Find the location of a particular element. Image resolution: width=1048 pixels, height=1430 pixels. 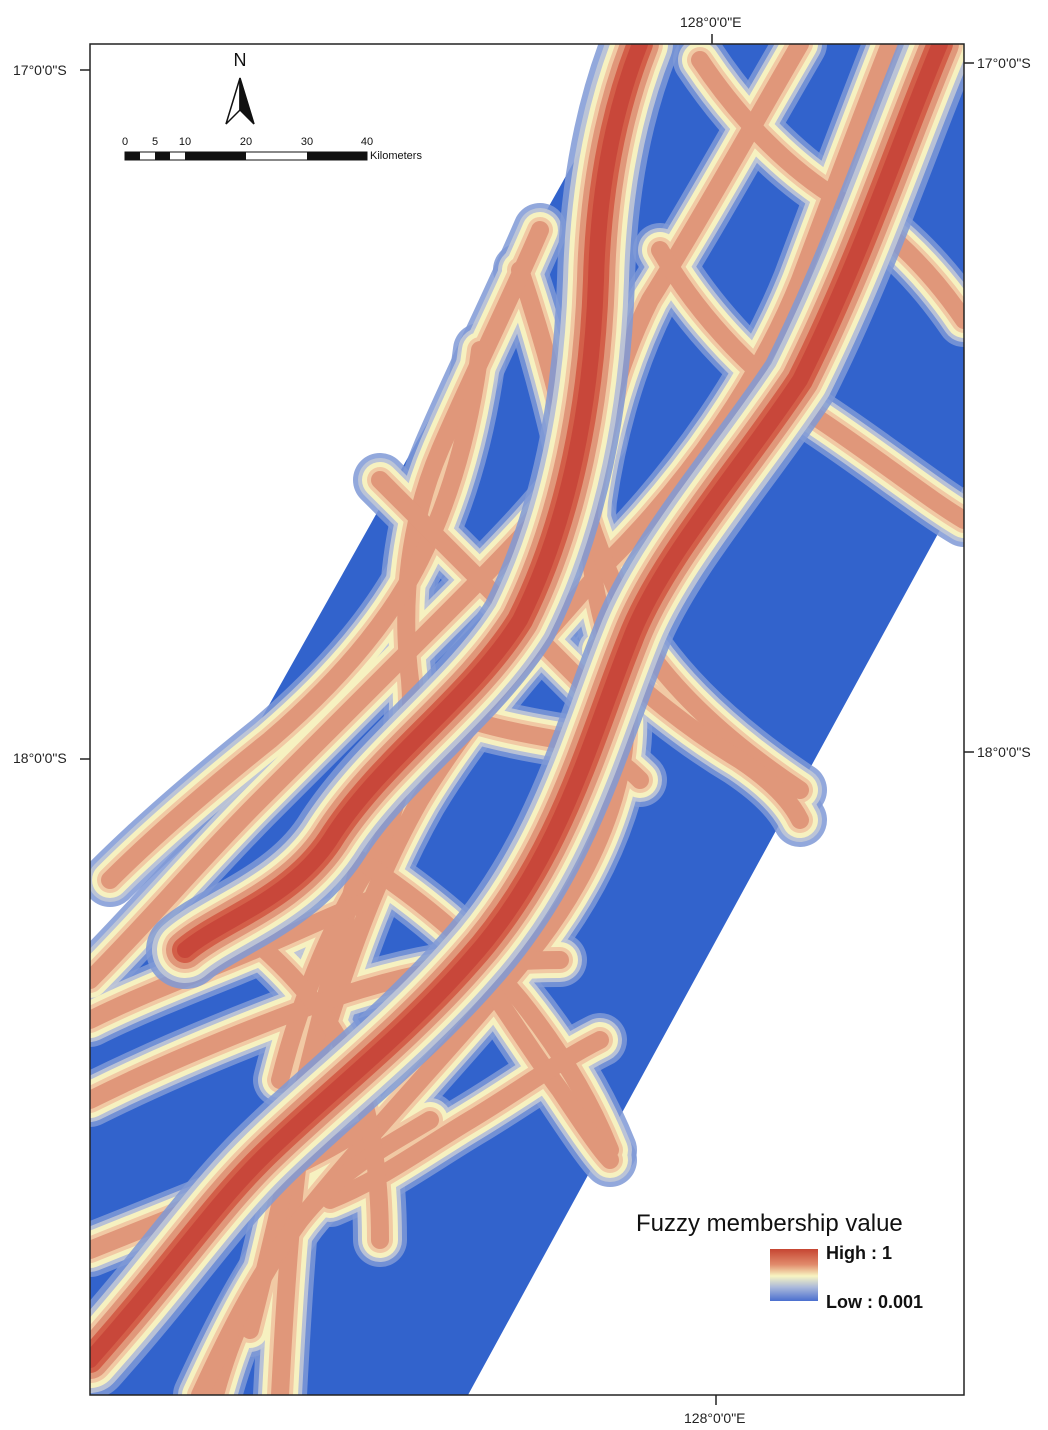

lon-label-bottom: 128°0'0"E is located at coordinates (715, 1418).